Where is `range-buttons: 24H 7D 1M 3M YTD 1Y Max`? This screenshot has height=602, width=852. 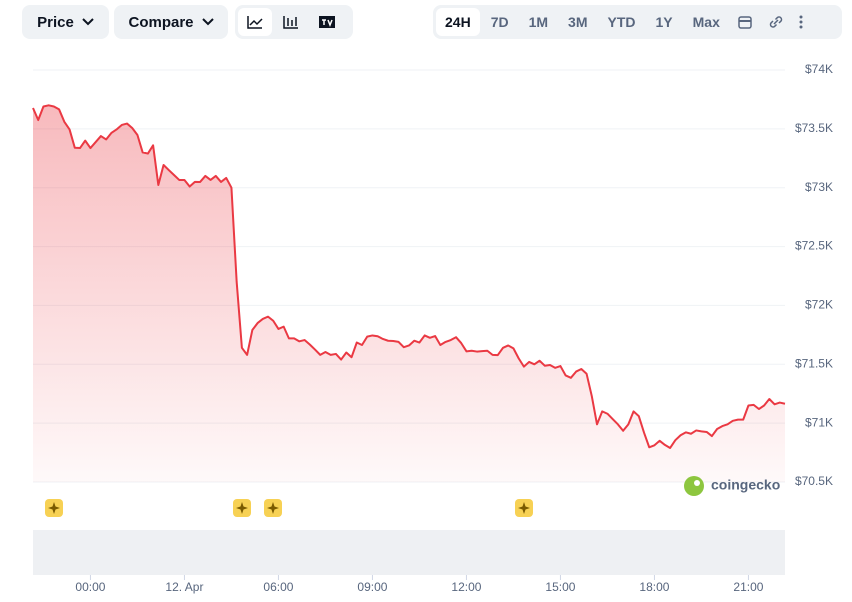 range-buttons: 24H 7D 1M 3M YTD 1Y Max is located at coordinates (582, 22).